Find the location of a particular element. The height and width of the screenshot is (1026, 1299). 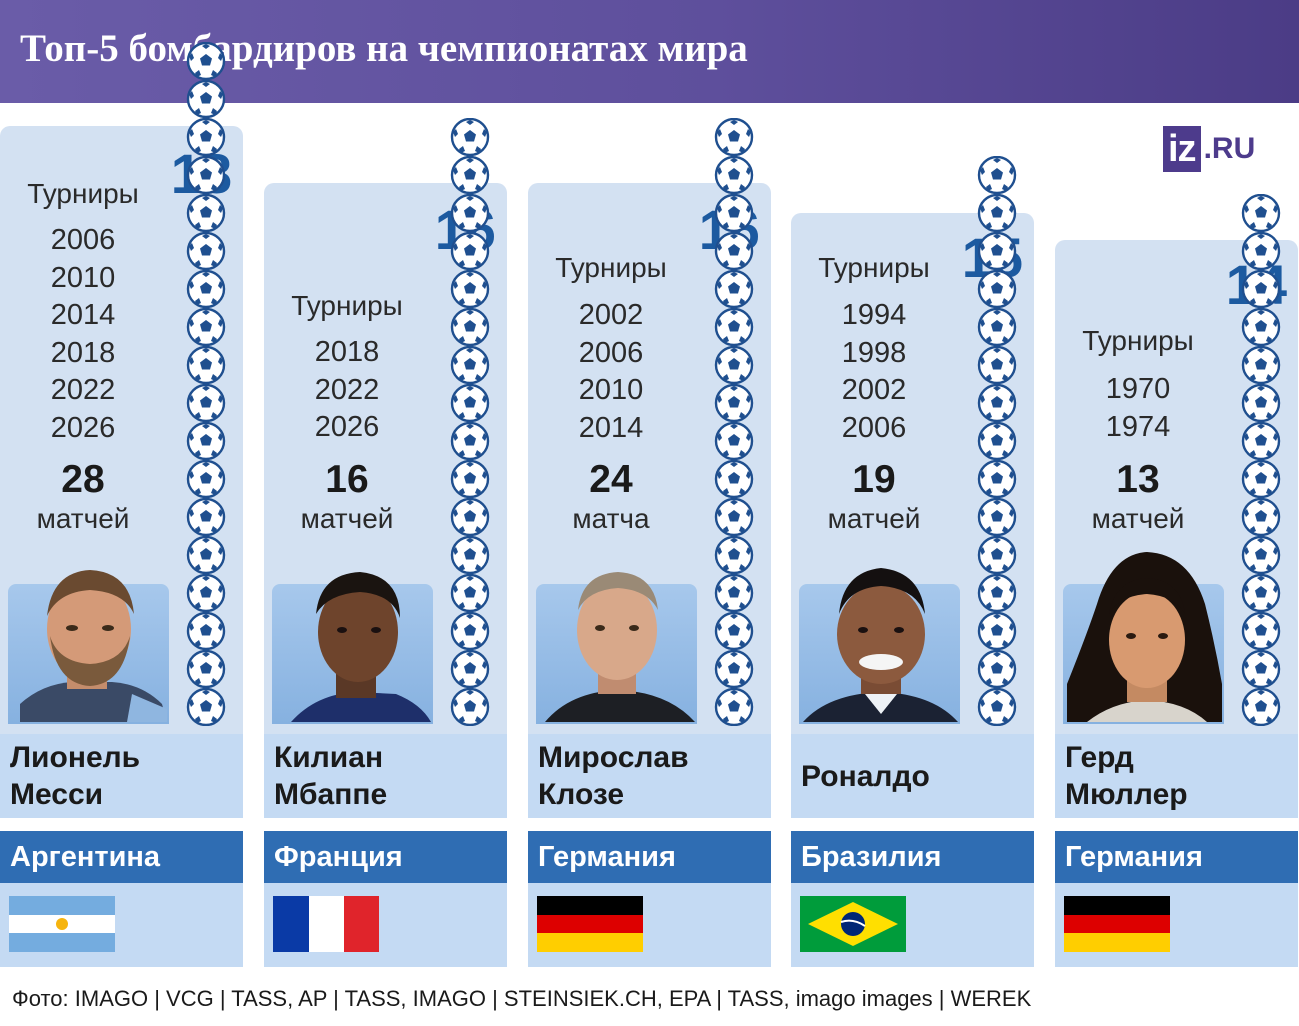

player-name: Килиан Мбаппе is located at coordinates (330, 776).